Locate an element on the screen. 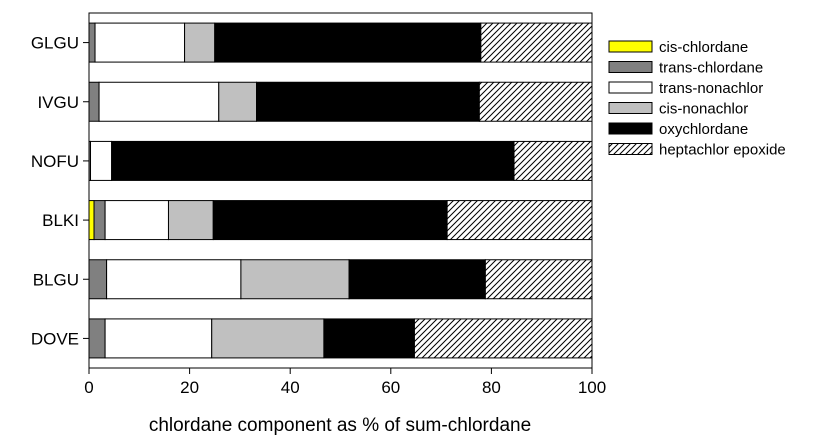 Image resolution: width=821 pixels, height=441 pixels. y-tick-label: NOFU is located at coordinates (55, 161).